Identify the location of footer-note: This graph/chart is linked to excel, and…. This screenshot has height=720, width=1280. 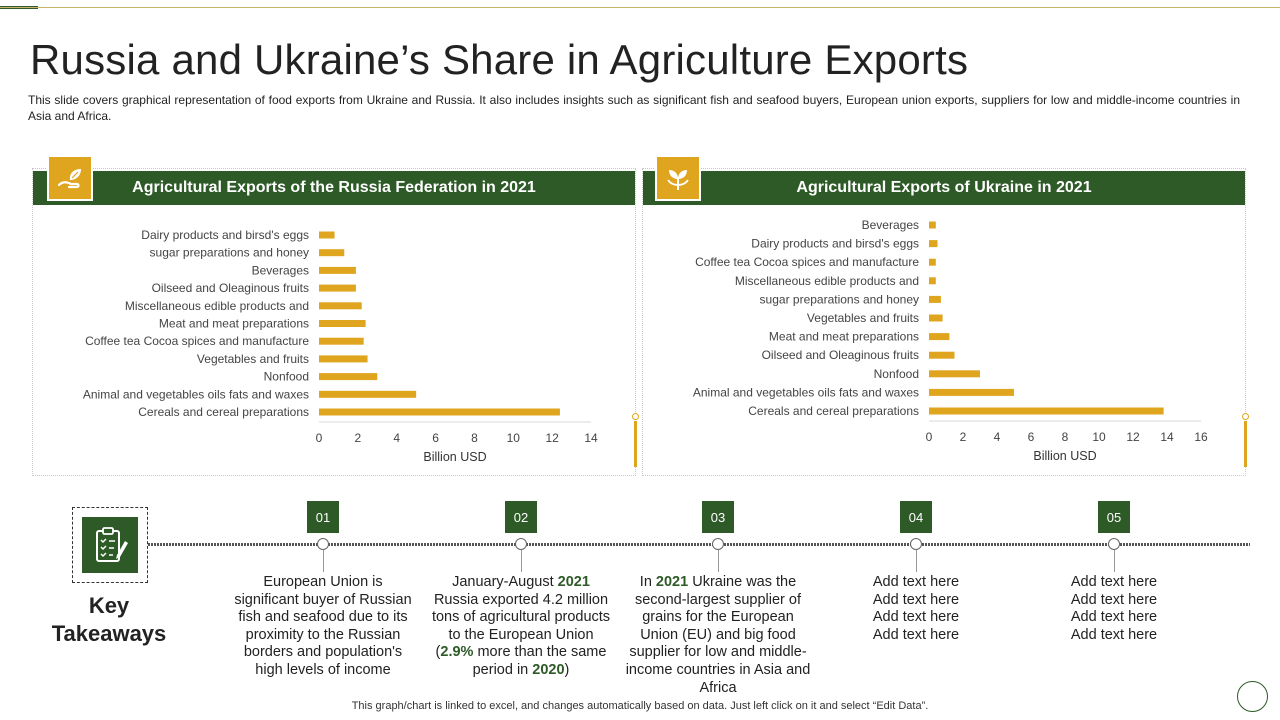
(640, 706).